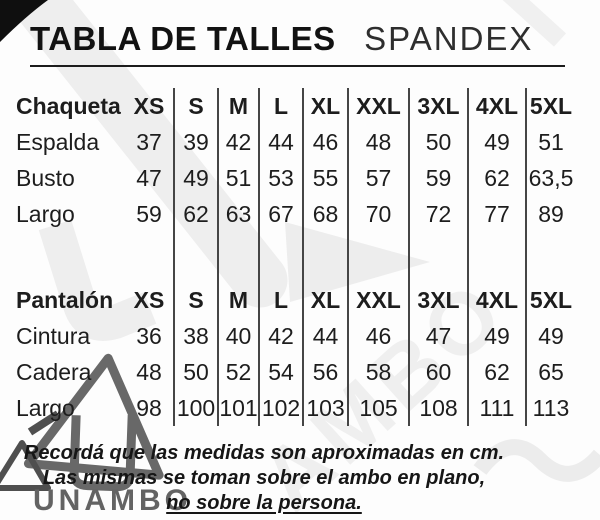 This screenshot has height=520, width=600. I want to click on page-header: TABLA DE TALLES SPANDEX, so click(297, 43).